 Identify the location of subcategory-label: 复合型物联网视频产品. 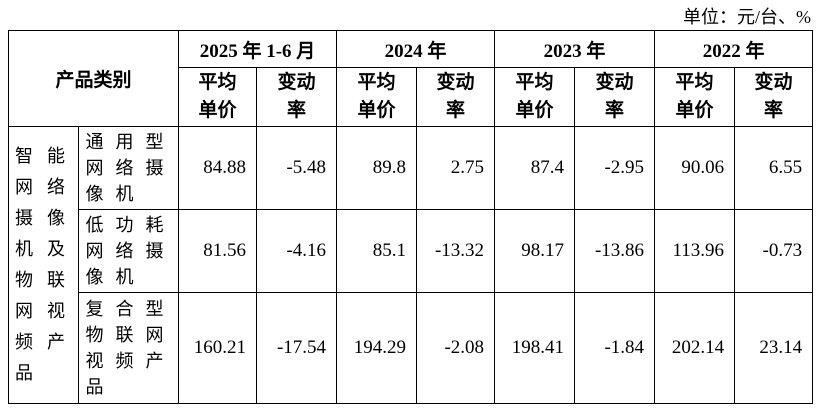
(130, 348).